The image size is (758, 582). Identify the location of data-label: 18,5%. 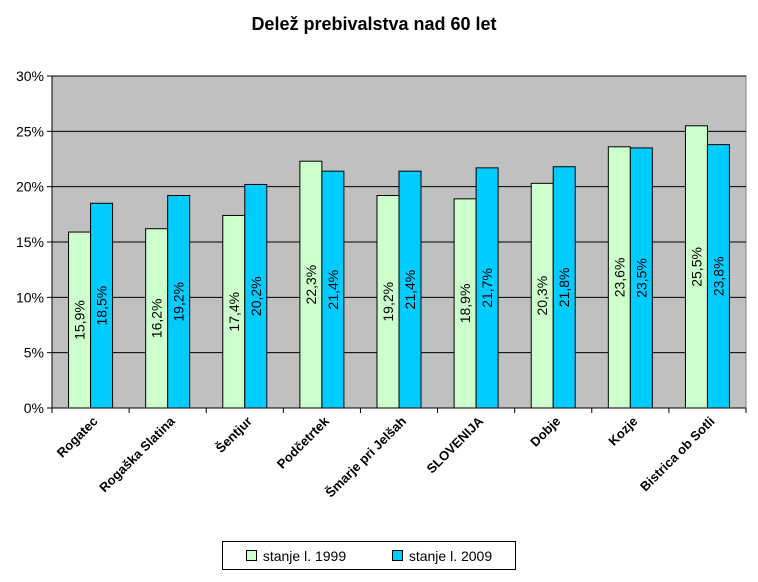
(102, 306).